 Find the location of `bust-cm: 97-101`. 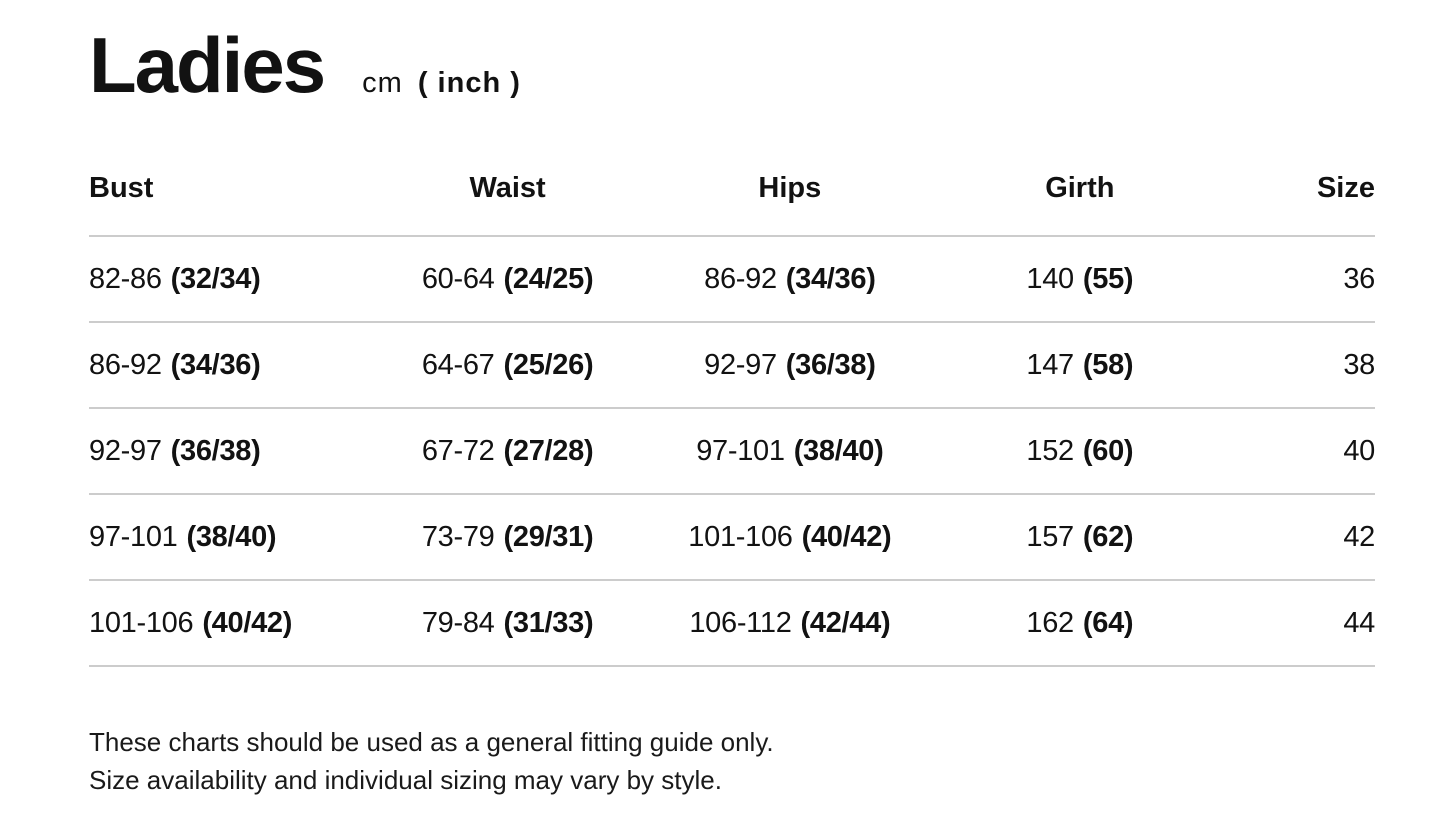

bust-cm: 97-101 is located at coordinates (133, 536).